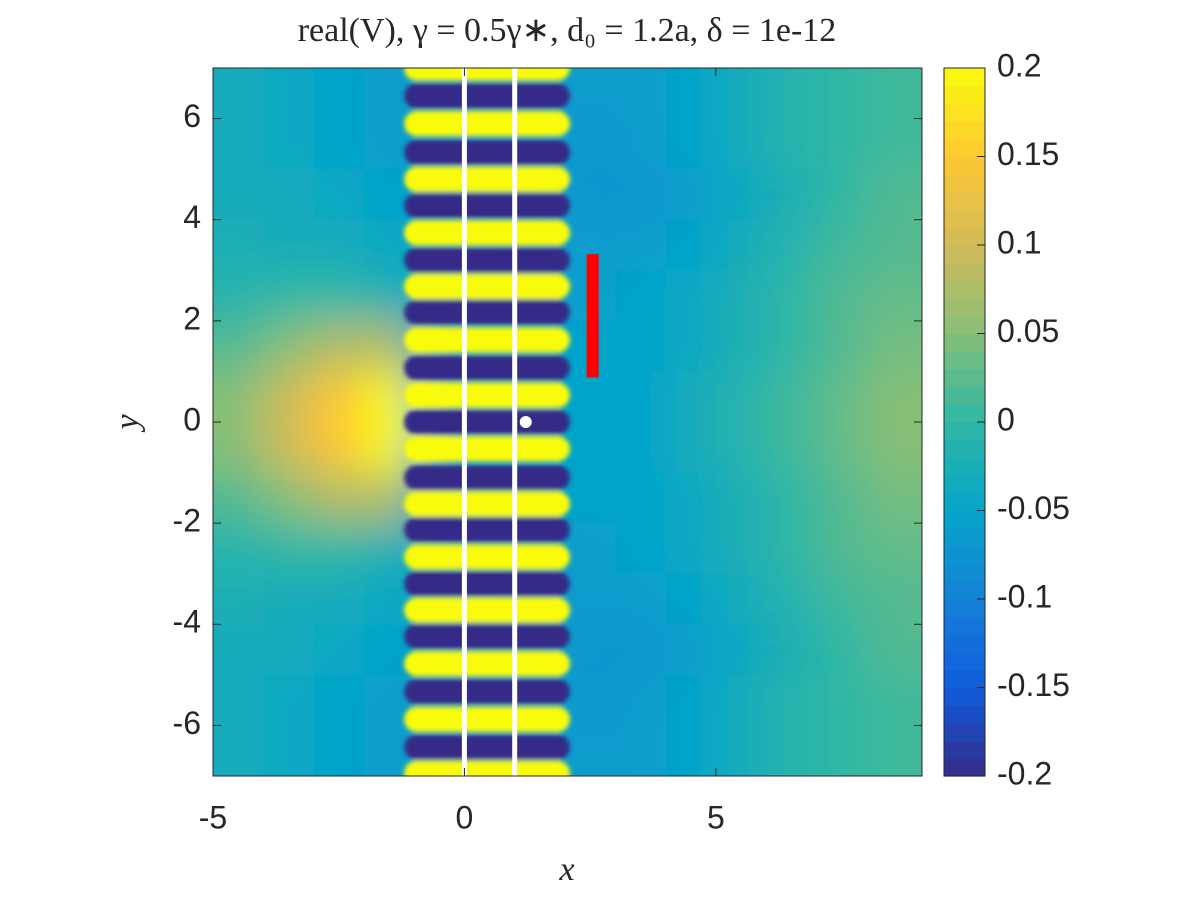  What do you see at coordinates (127, 423) in the screenshot?
I see `y-axis-label: y` at bounding box center [127, 423].